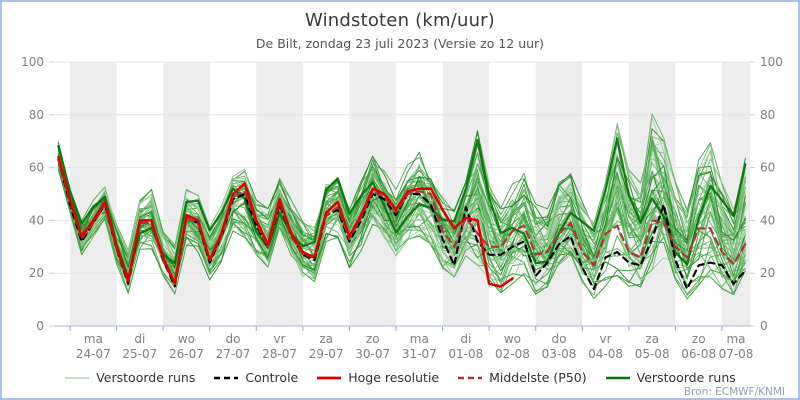  What do you see at coordinates (36, 273) in the screenshot?
I see `y-axis-label: 20` at bounding box center [36, 273].